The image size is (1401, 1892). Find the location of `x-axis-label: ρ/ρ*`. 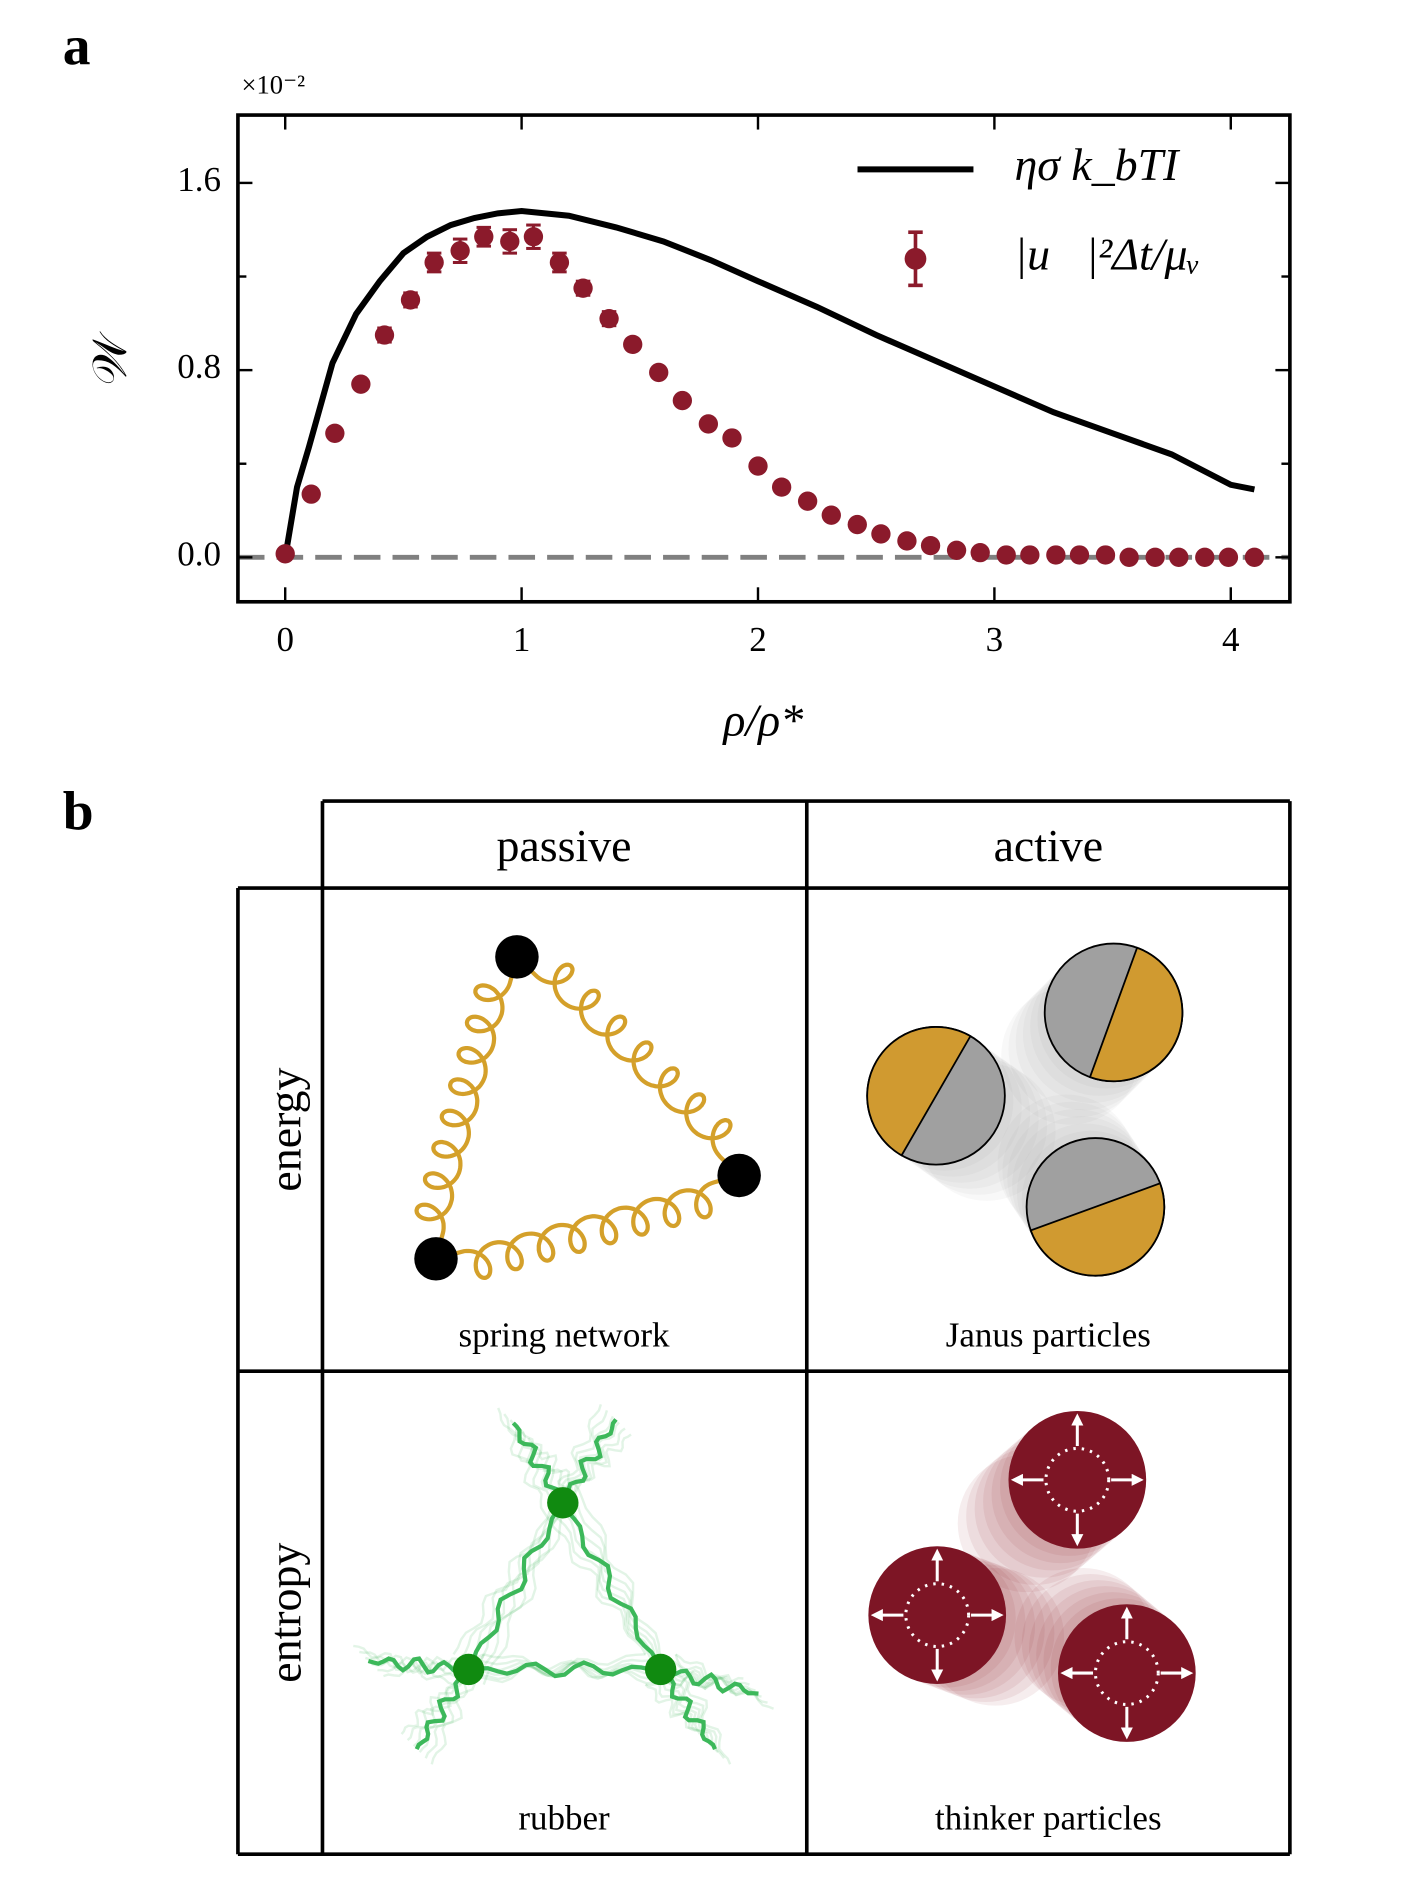

x-axis-label: ρ/ρ* is located at coordinates (762, 720).